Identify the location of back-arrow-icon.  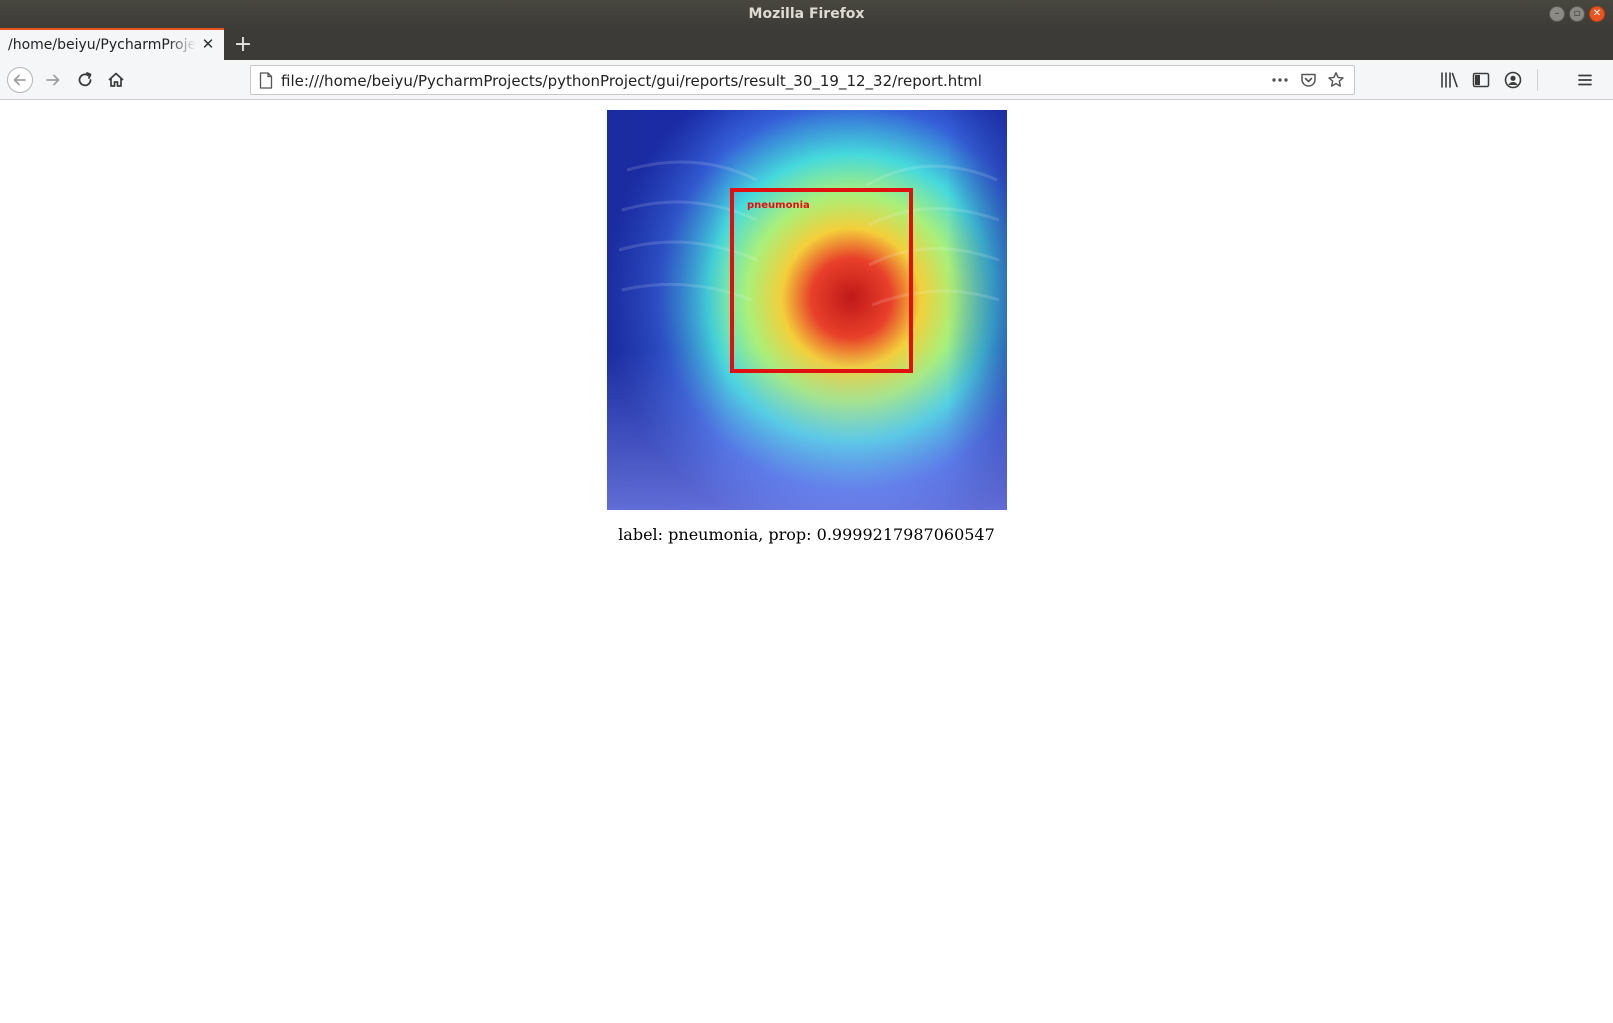
(20, 80).